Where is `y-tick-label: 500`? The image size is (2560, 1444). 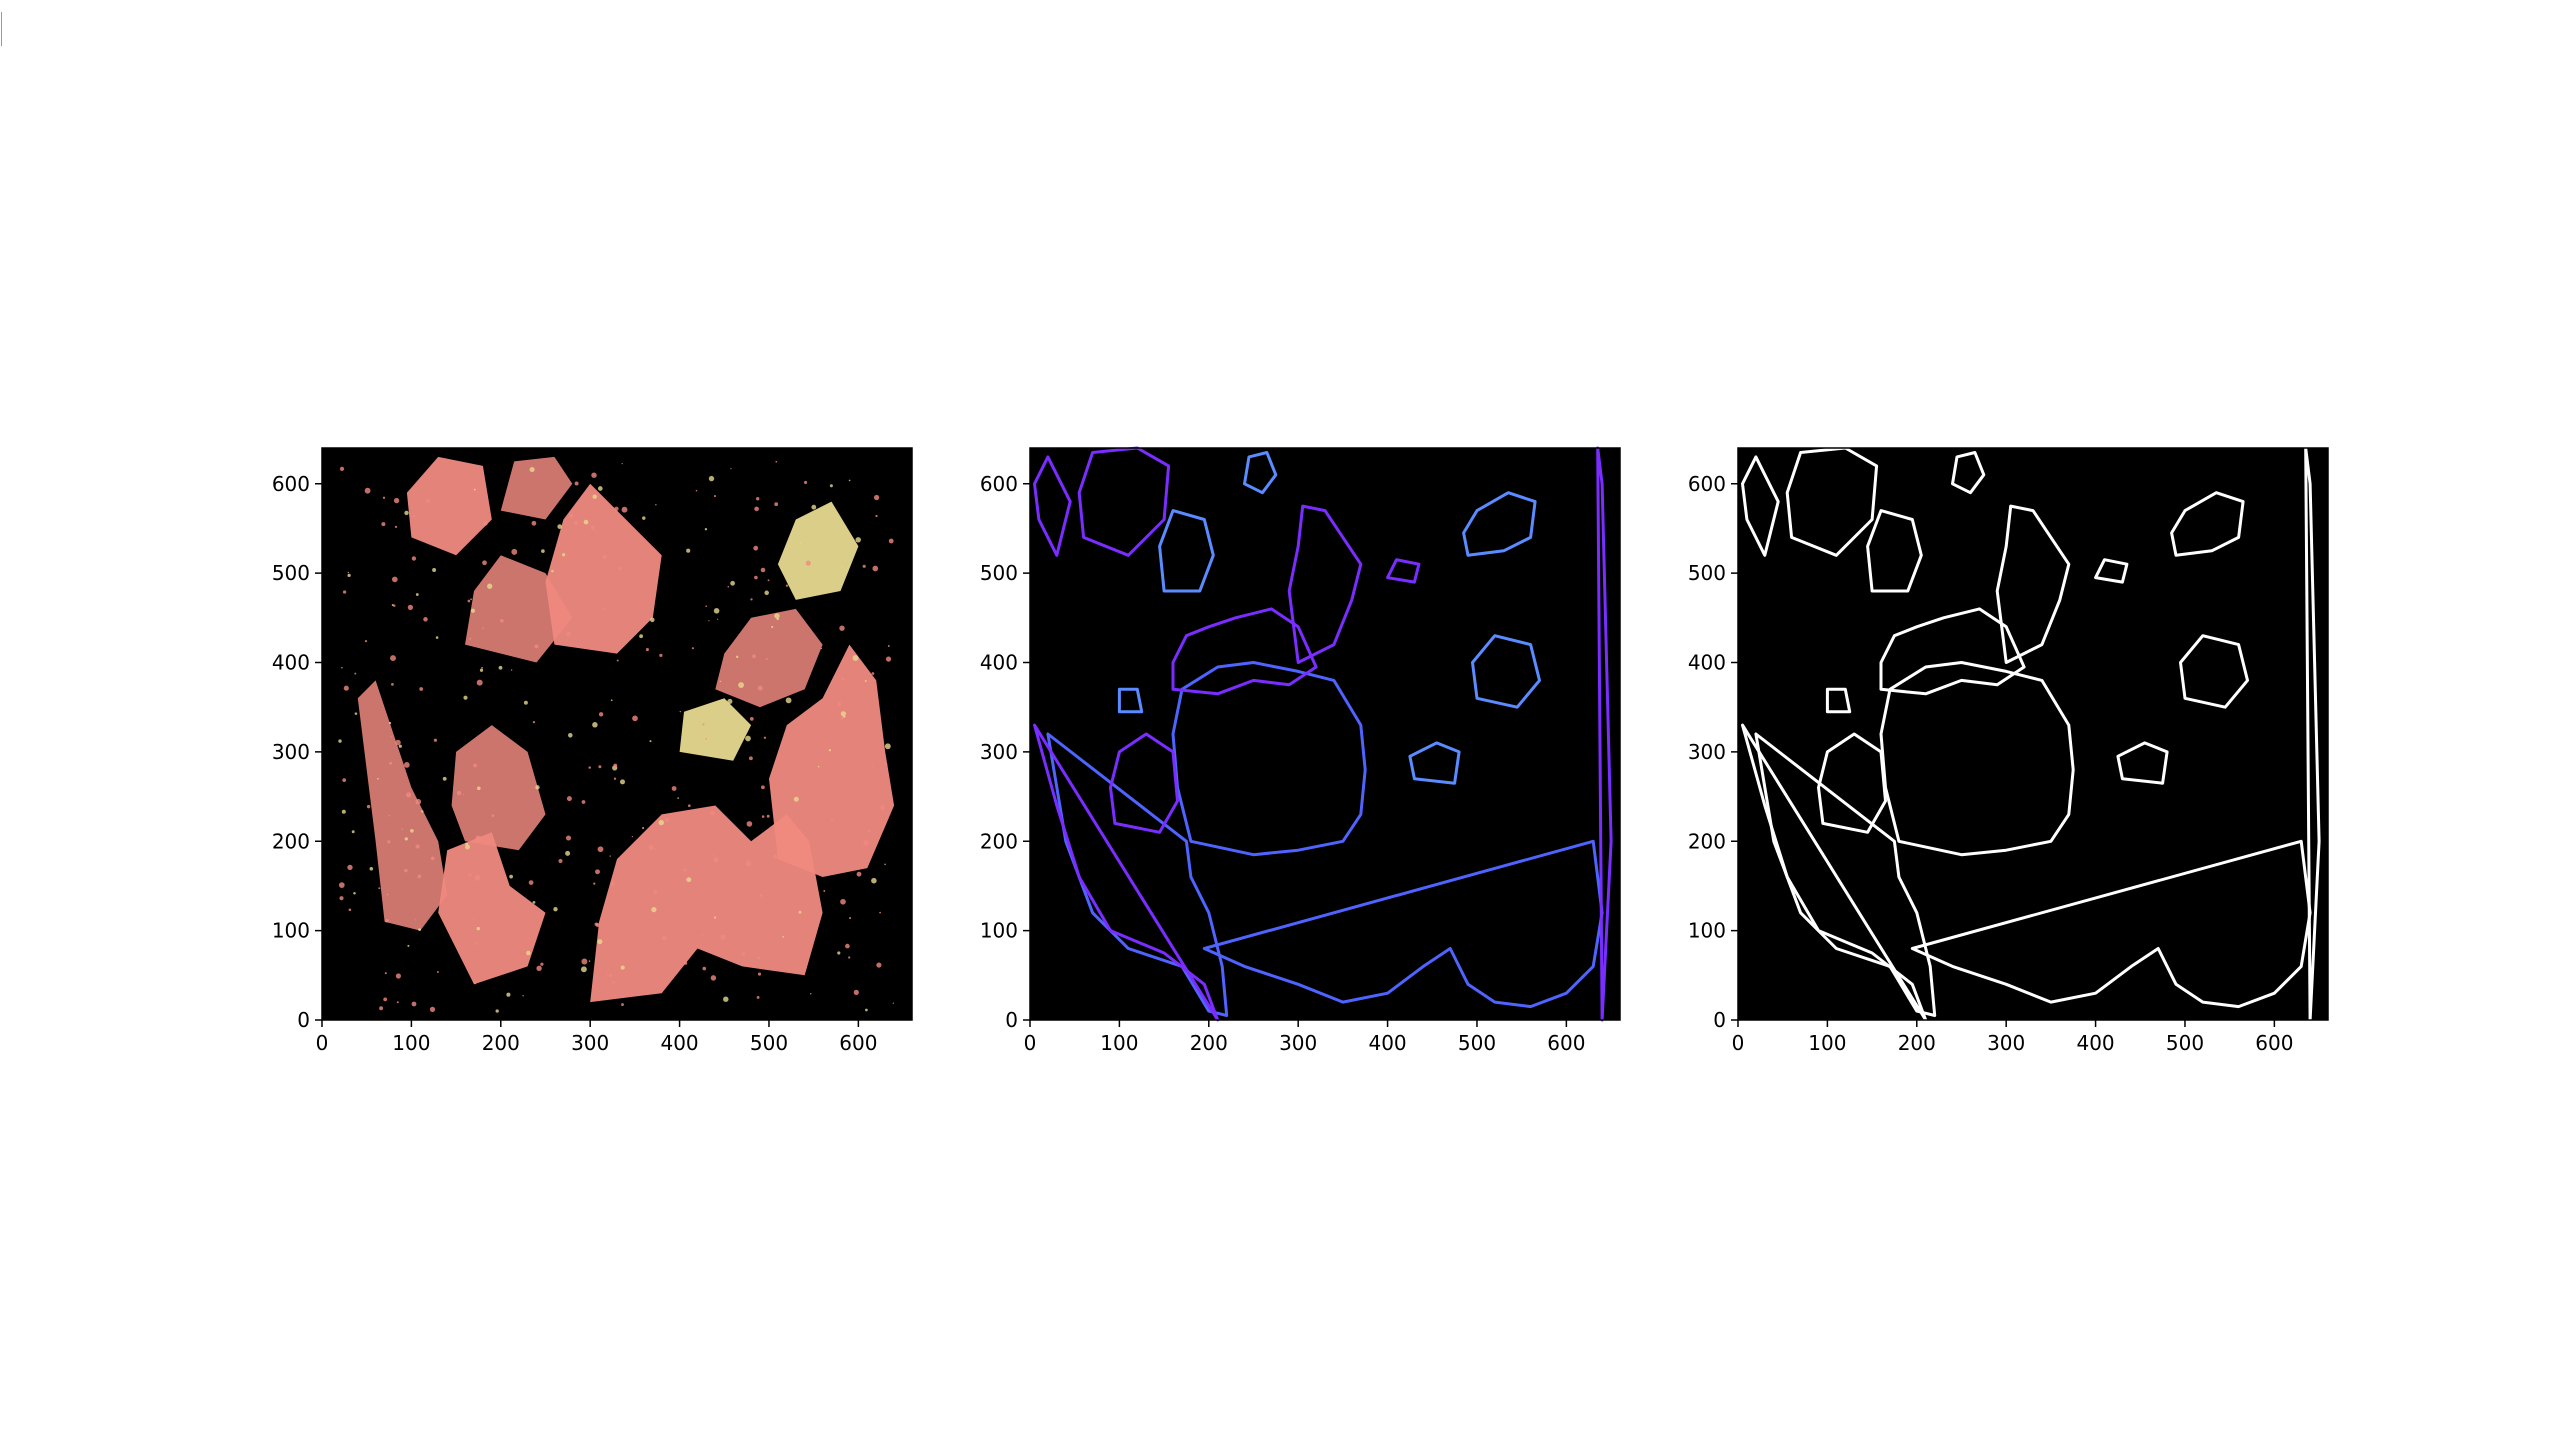
y-tick-label: 500 is located at coordinates (999, 573).